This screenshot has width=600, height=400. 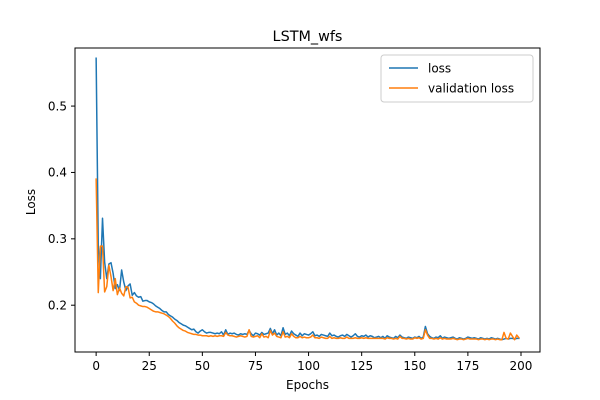 What do you see at coordinates (439, 69) in the screenshot?
I see `legend-label-loss: loss` at bounding box center [439, 69].